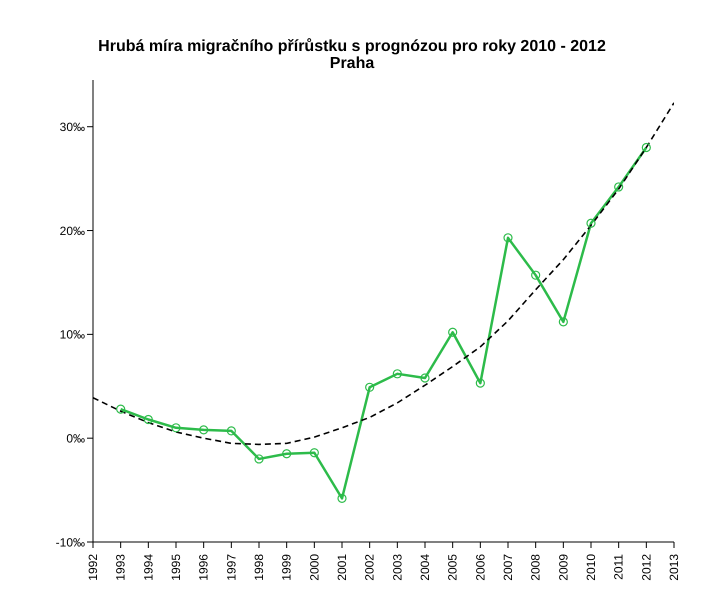 Image resolution: width=704 pixels, height=610 pixels. Describe the element at coordinates (93, 567) in the screenshot. I see `x-tick-label: 1992` at that location.